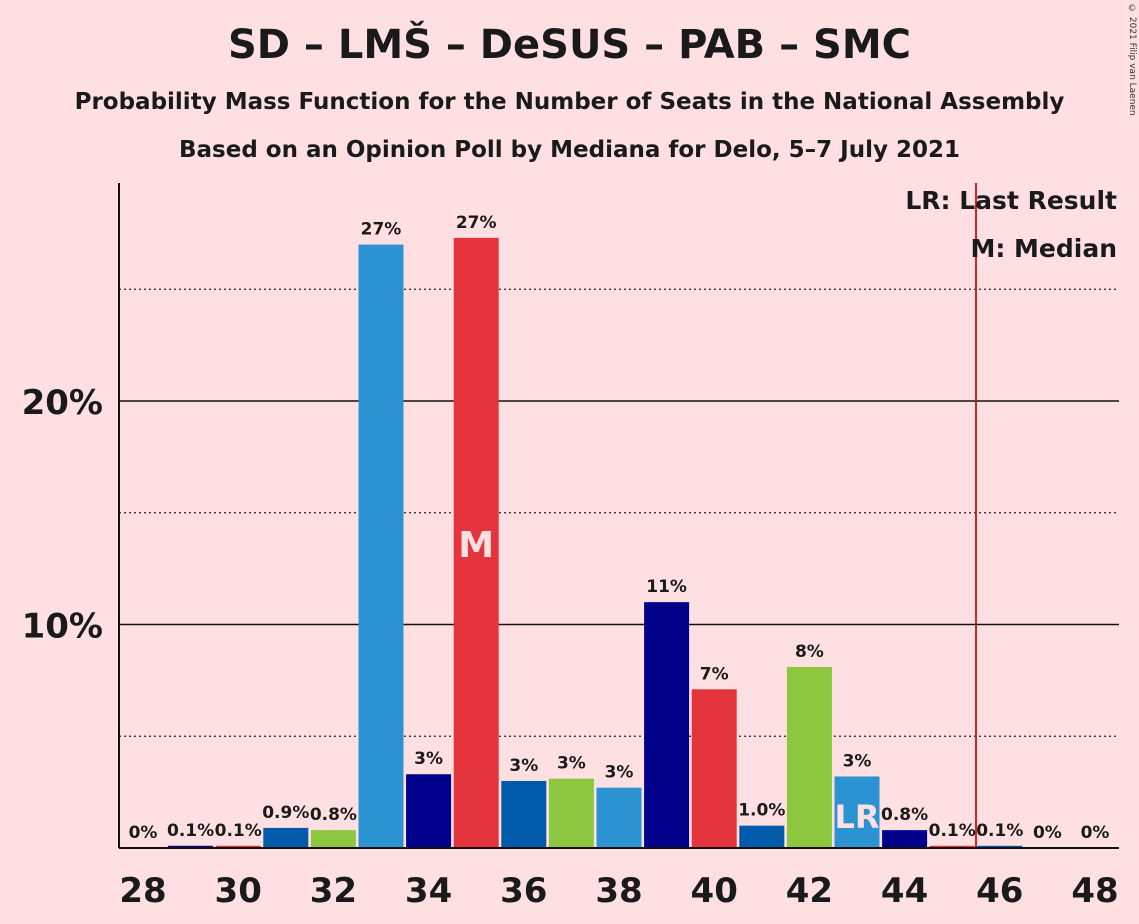  Describe the element at coordinates (190, 831) in the screenshot. I see `bar-label-seat-29: 0.1%` at that location.